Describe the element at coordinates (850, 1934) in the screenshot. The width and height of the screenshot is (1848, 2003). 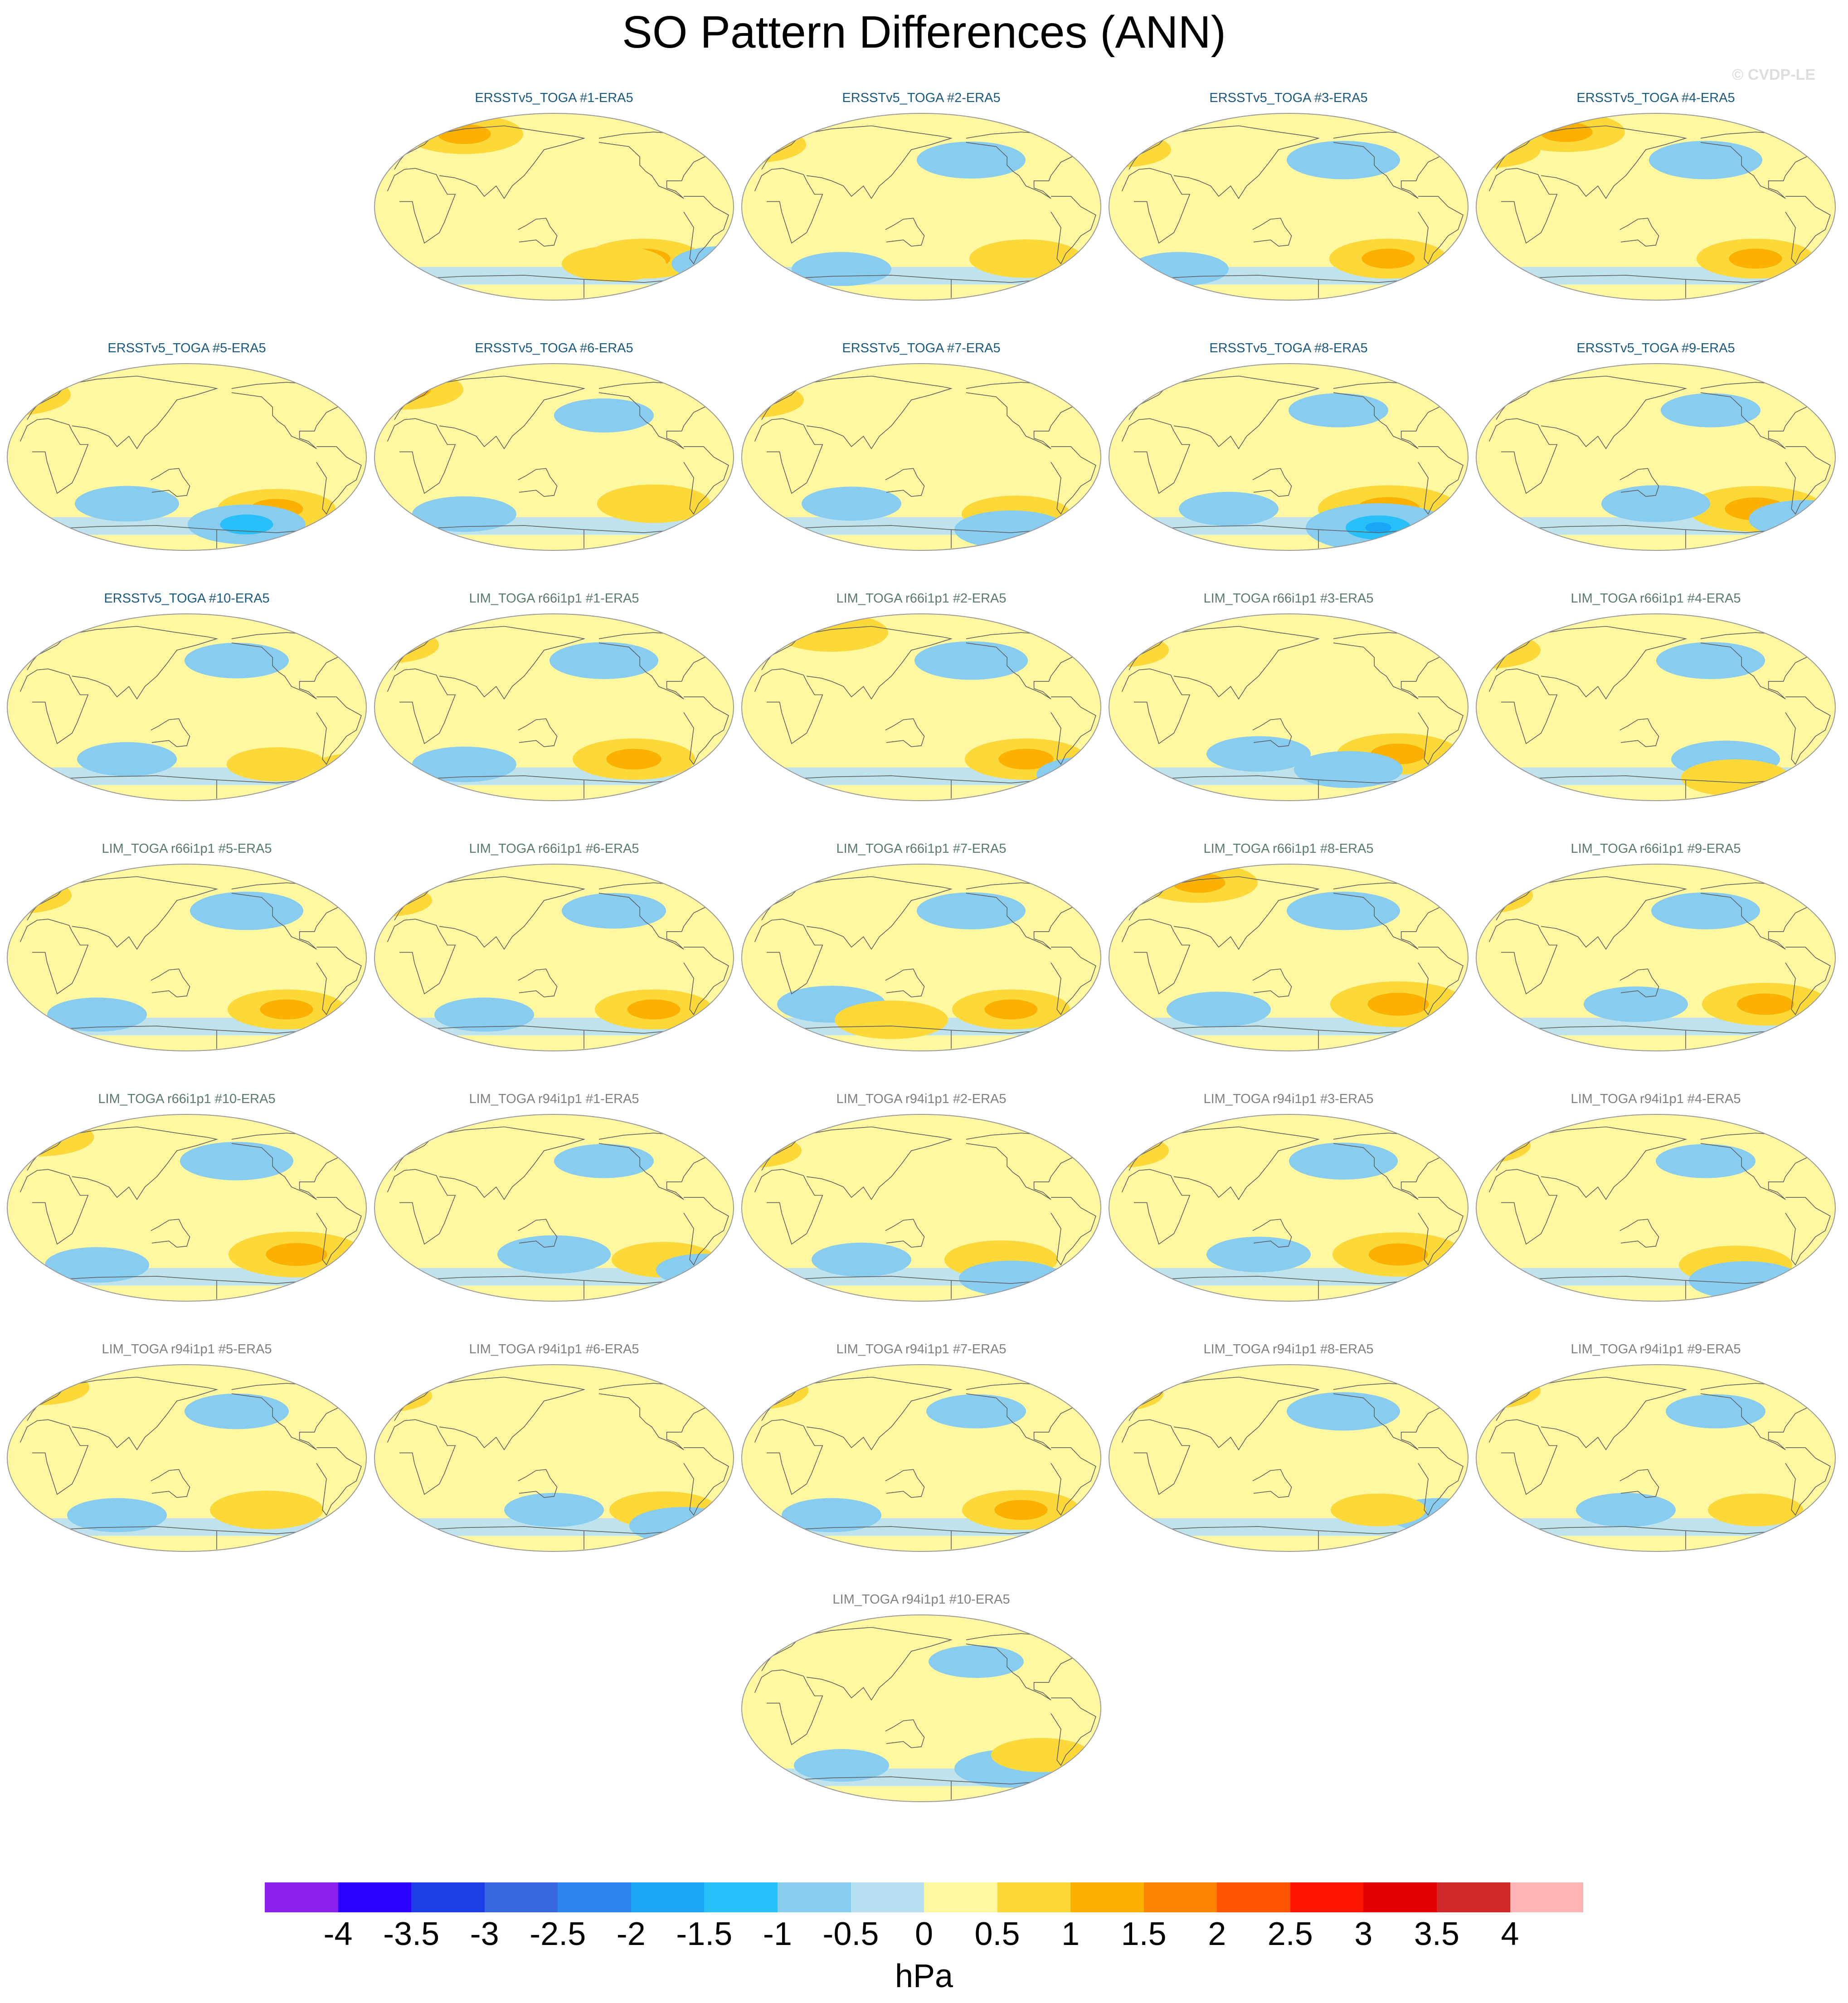
I see `colorbar-tick-label: -0.5` at that location.